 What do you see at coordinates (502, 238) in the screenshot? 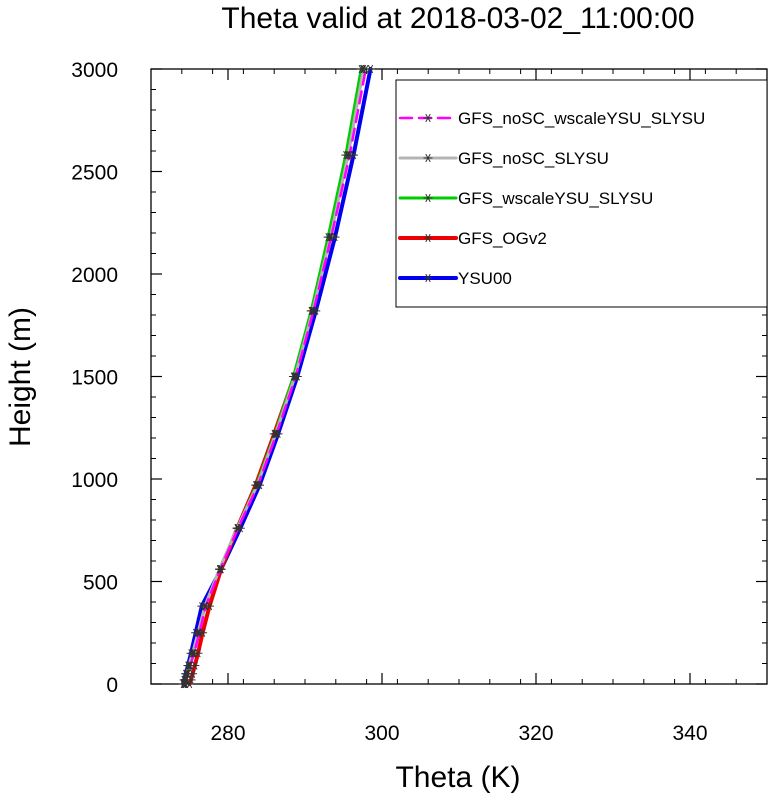
I see `legend-label: GFS_OGv2` at bounding box center [502, 238].